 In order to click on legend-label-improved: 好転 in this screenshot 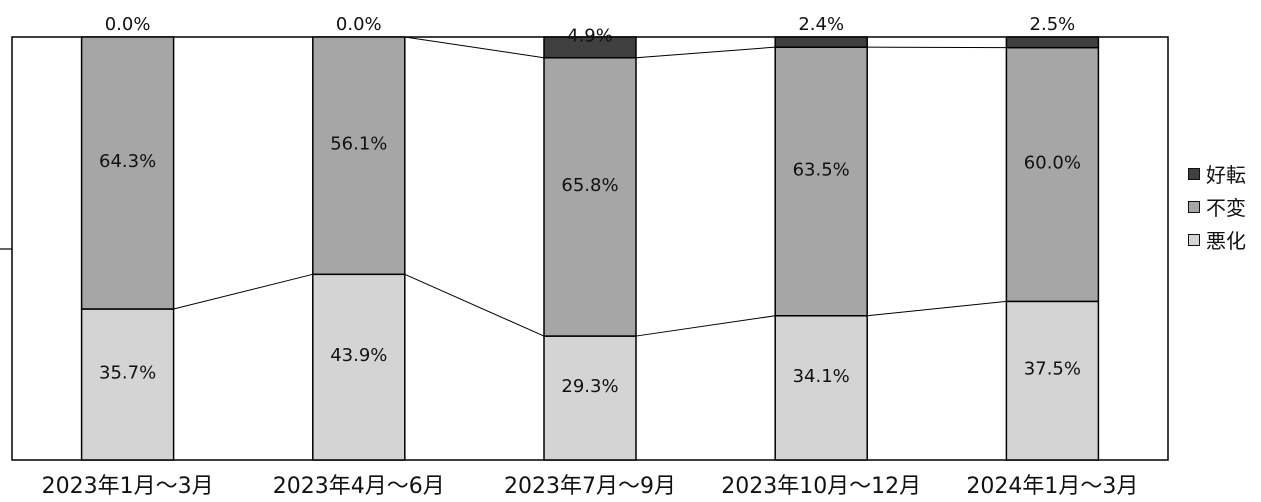, I will do `click(1226, 175)`.